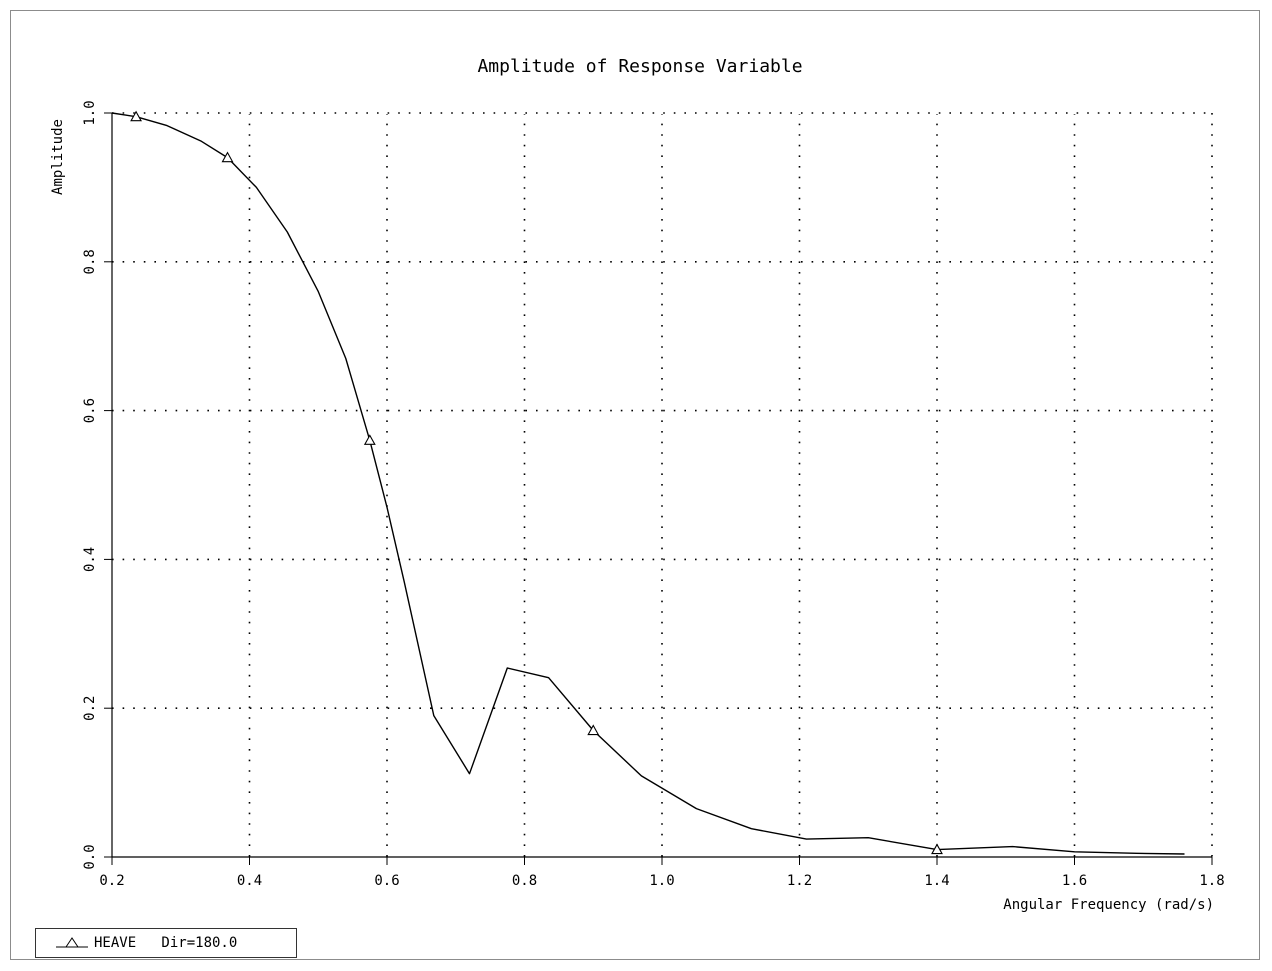 Image resolution: width=1272 pixels, height=971 pixels. I want to click on y-tick-label: 0.2, so click(90, 708).